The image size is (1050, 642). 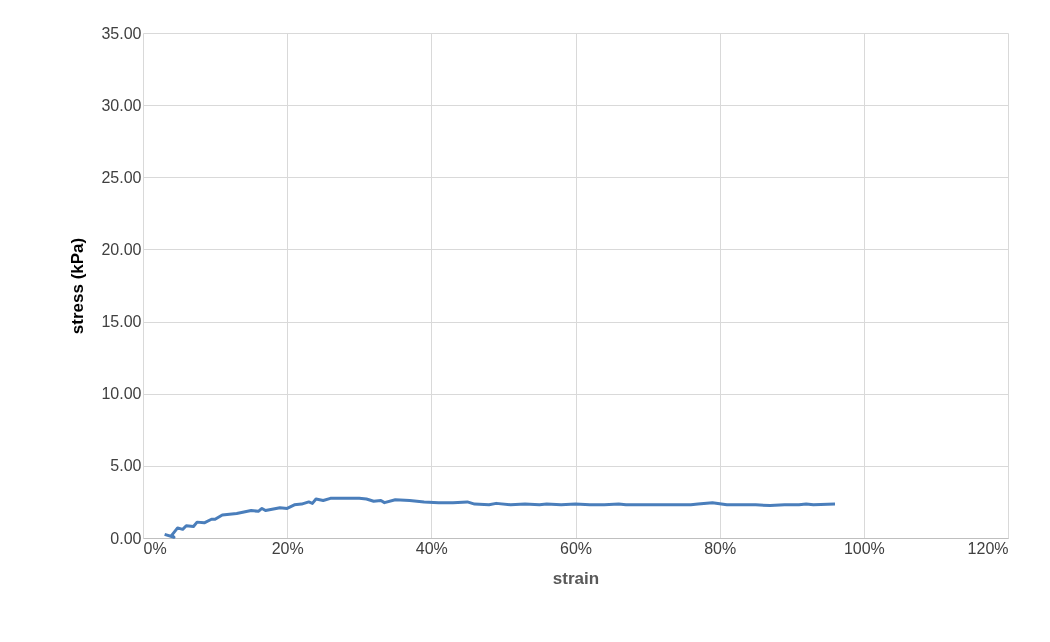 I want to click on y-tick-label: 5.00, so click(x=126, y=466).